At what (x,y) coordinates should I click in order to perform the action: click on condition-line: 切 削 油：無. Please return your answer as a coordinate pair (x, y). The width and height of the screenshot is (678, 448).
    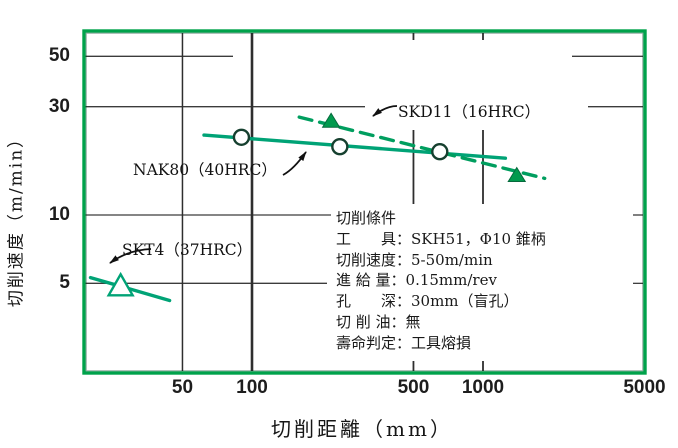
    Looking at the image, I should click on (378, 321).